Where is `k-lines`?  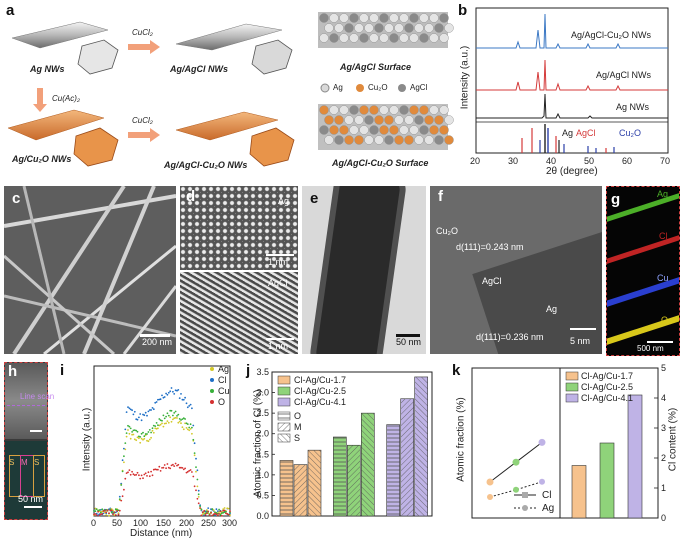
k-lines is located at coordinates (516, 474).